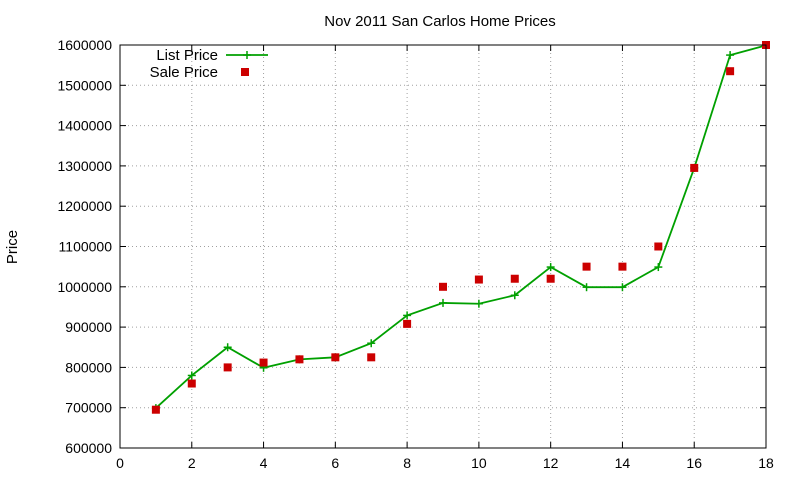  I want to click on y-tick-label: 800000, so click(88, 367).